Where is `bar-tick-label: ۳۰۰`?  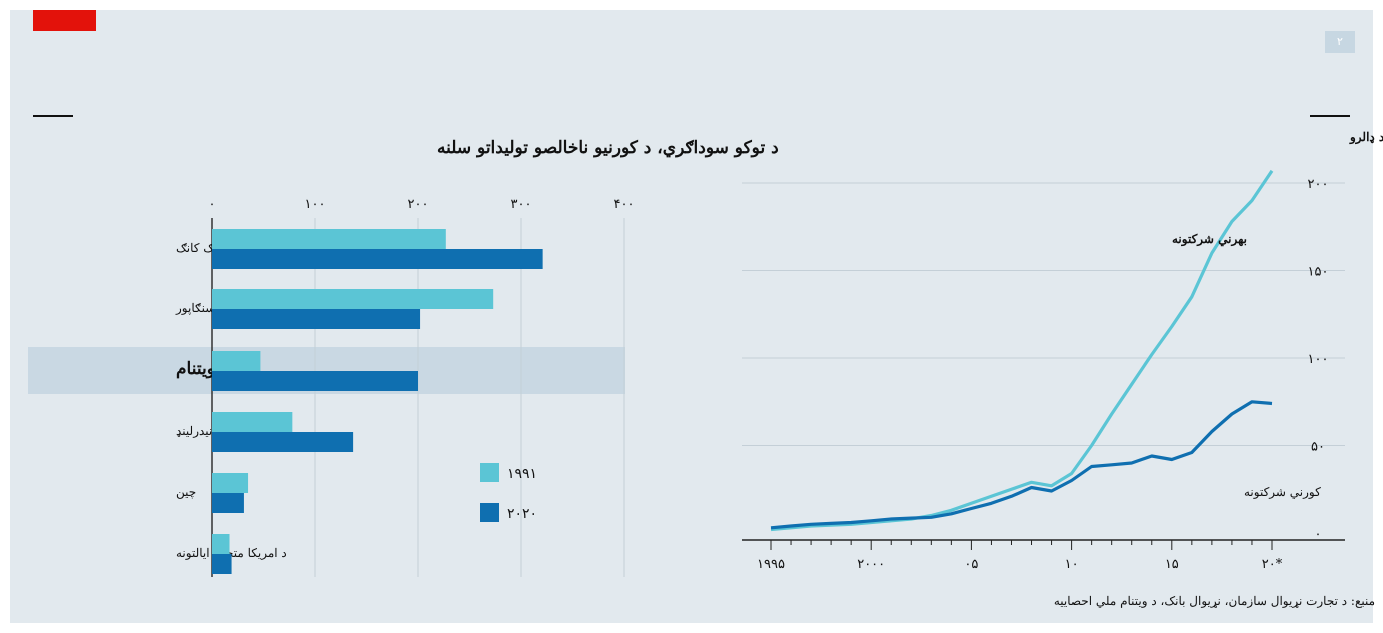
bar-tick-label: ۳۰۰ is located at coordinates (521, 204).